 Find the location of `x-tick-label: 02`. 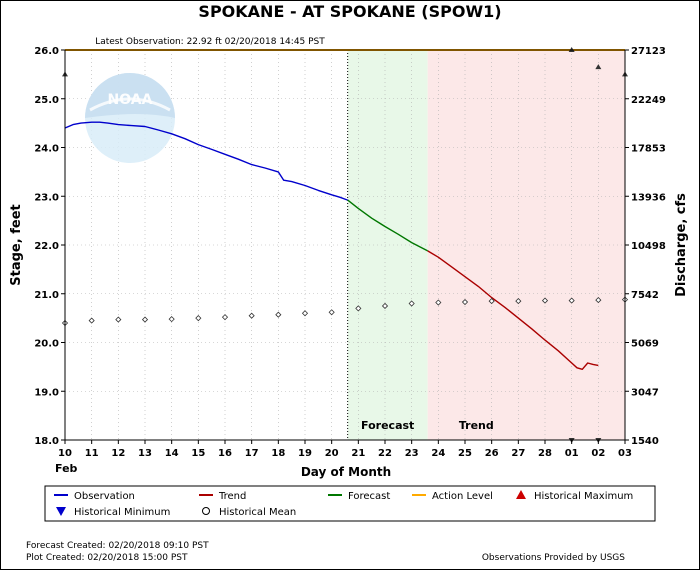

x-tick-label: 02 is located at coordinates (598, 453).